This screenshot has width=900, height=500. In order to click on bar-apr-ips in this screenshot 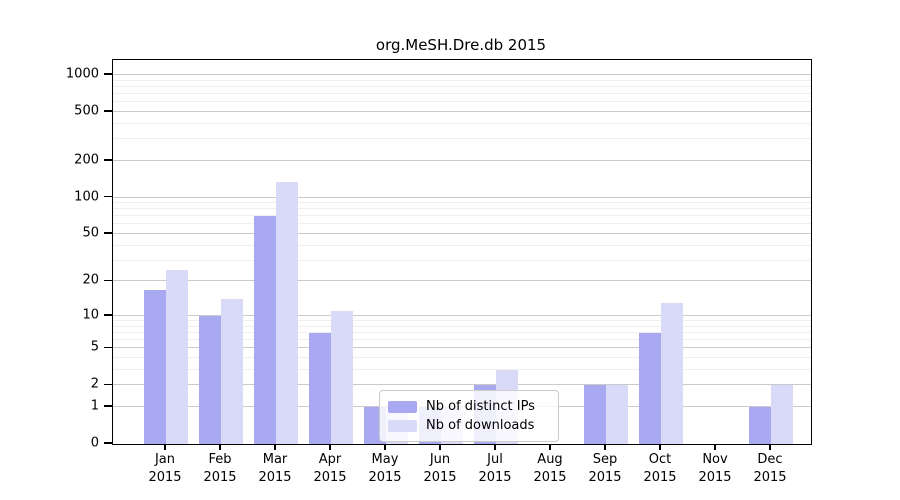, I will do `click(320, 388)`.